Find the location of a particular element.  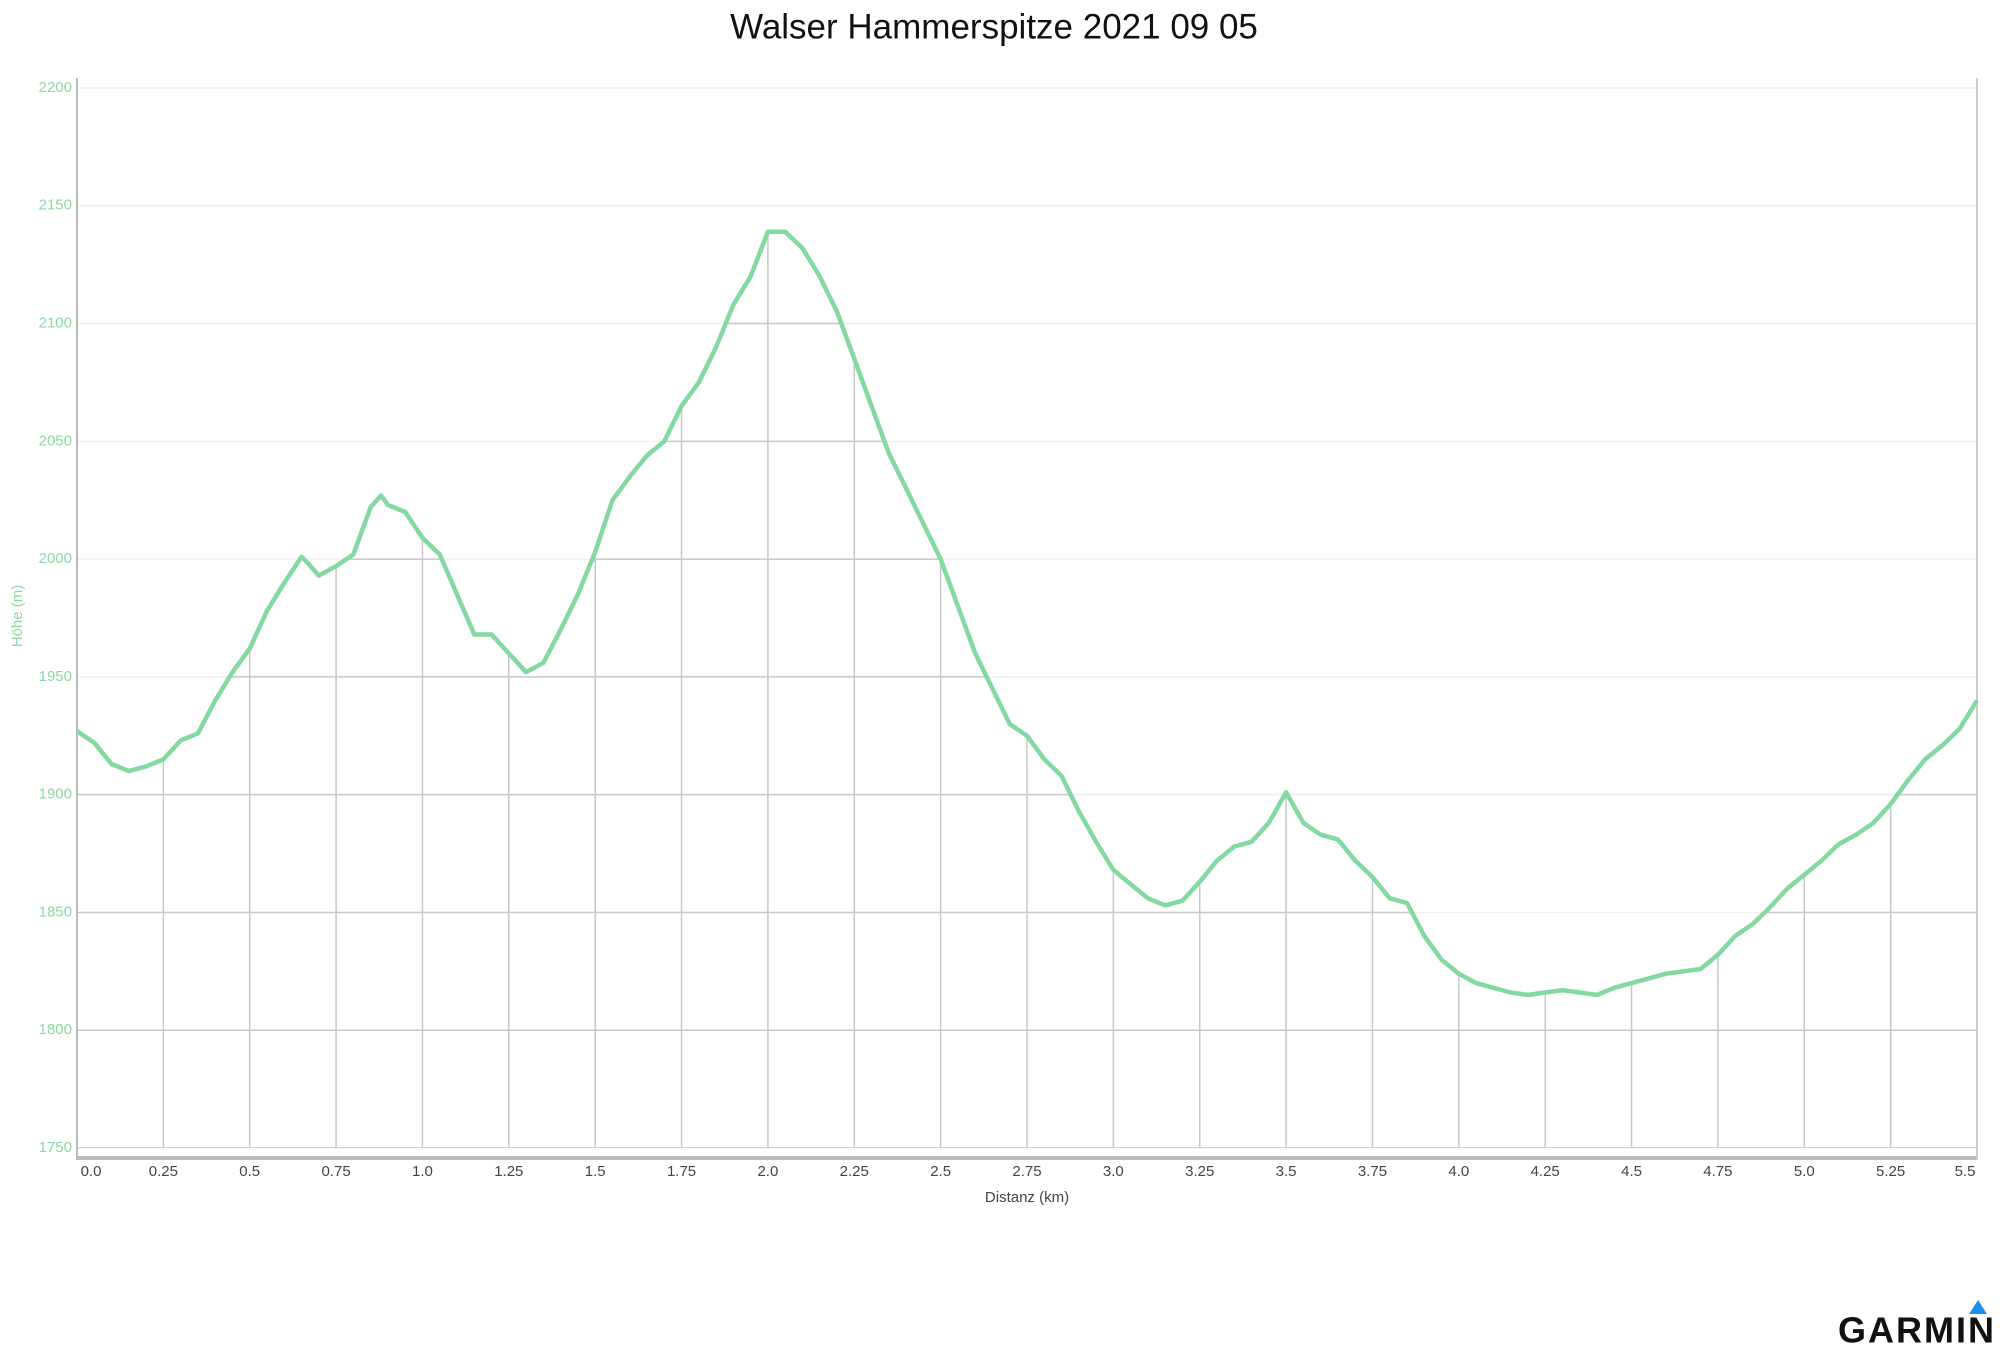

x-tick-label: 0.75 is located at coordinates (335, 1171).